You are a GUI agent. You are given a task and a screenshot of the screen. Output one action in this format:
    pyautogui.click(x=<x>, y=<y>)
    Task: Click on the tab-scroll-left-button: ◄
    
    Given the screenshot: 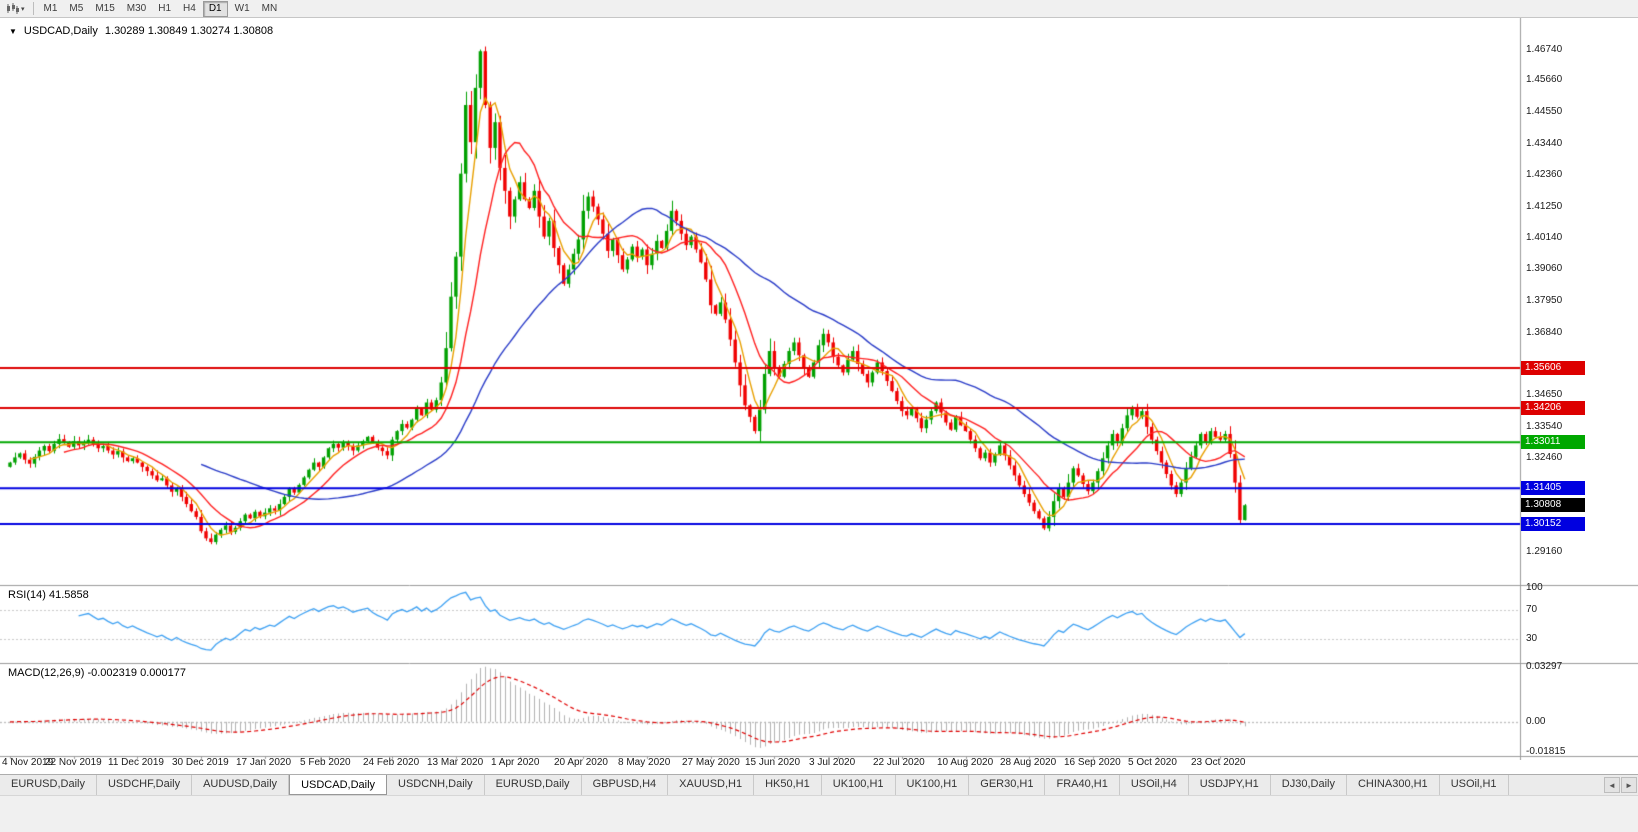 What is the action you would take?
    pyautogui.click(x=1612, y=785)
    